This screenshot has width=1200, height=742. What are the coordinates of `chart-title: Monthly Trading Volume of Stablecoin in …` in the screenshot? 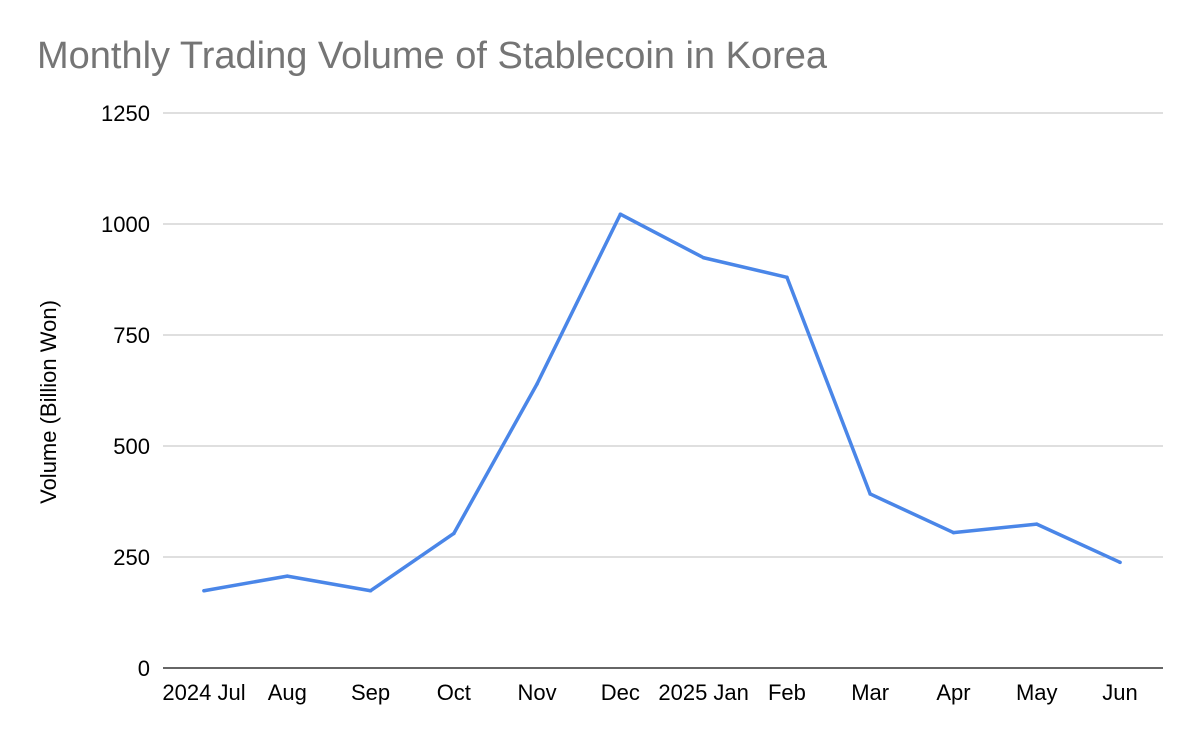 It's located at (432, 56).